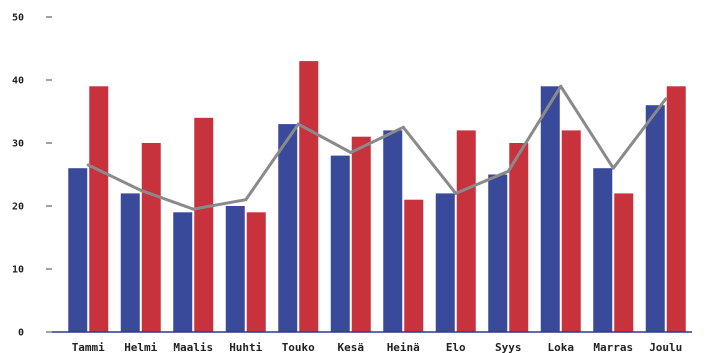 The height and width of the screenshot is (353, 706). What do you see at coordinates (18, 18) in the screenshot?
I see `y-tick-label: 50` at bounding box center [18, 18].